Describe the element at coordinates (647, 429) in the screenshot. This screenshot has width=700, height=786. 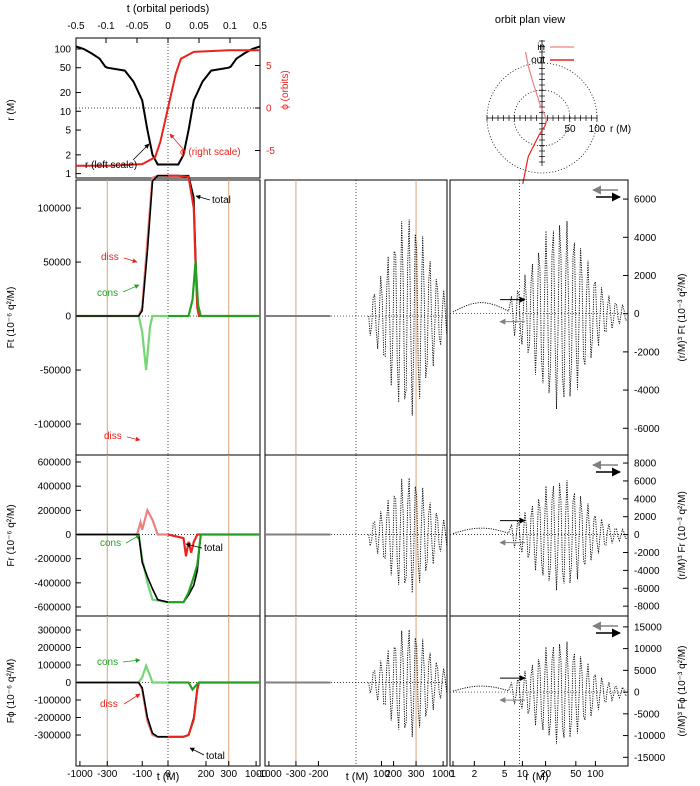
I see `right-tick-label: -6000` at that location.